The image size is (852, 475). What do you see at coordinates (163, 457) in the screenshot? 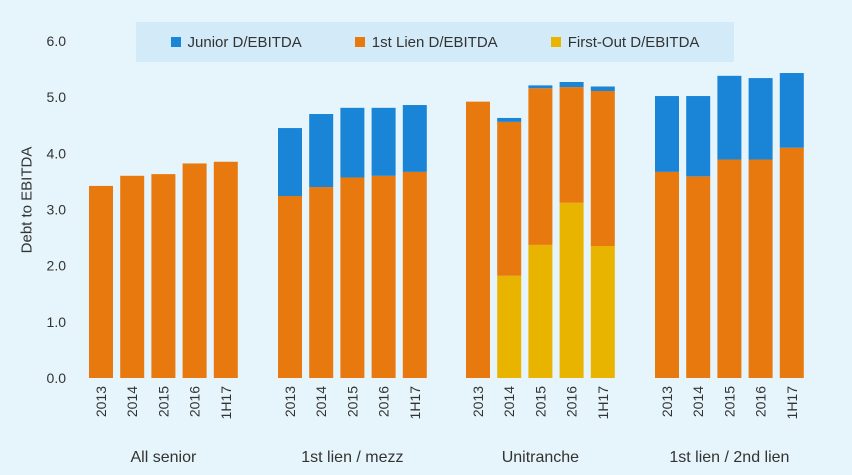
I see `group-label: All senior` at bounding box center [163, 457].